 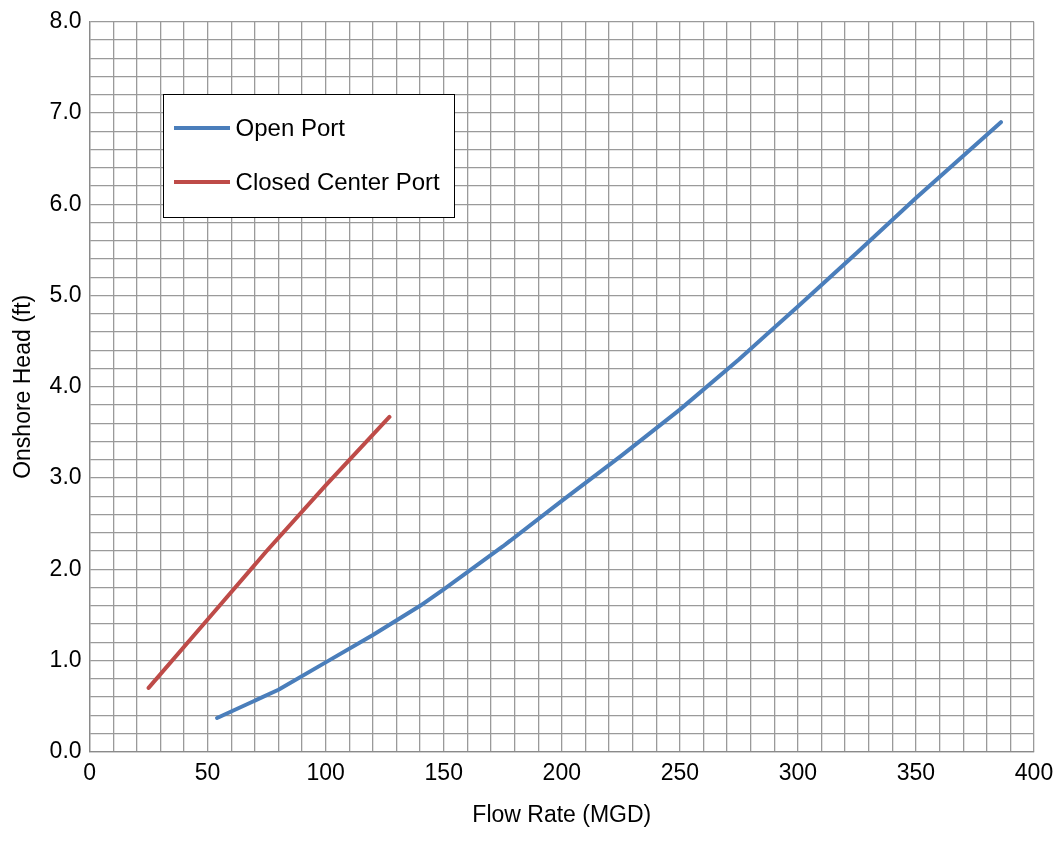 I want to click on legend-label: Closed Center Port, so click(x=337, y=181).